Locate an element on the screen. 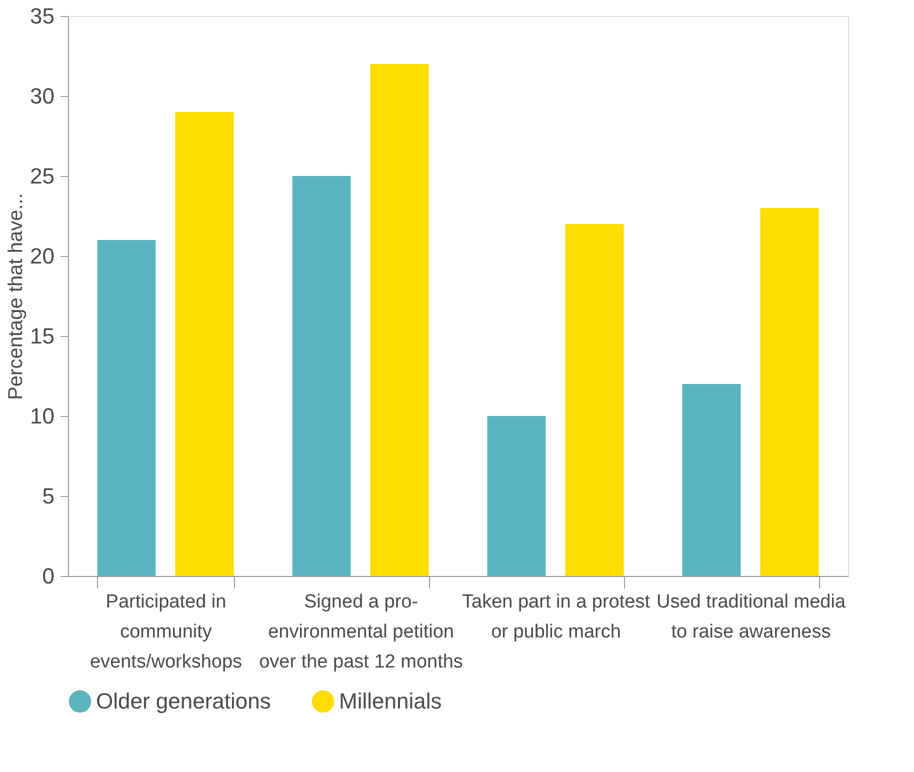 The width and height of the screenshot is (914, 772). legend-label: Millennials is located at coordinates (390, 701).